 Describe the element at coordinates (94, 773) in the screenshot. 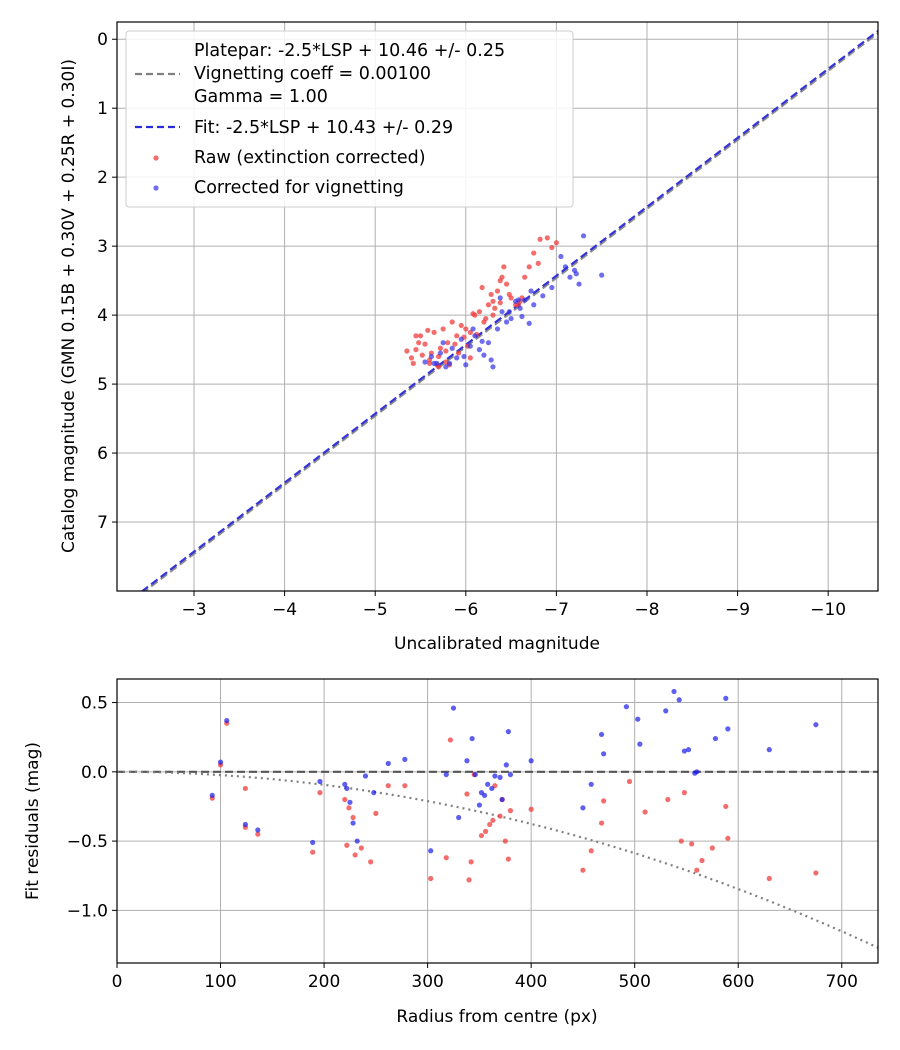

I see `y-tick-label: 0.0` at that location.